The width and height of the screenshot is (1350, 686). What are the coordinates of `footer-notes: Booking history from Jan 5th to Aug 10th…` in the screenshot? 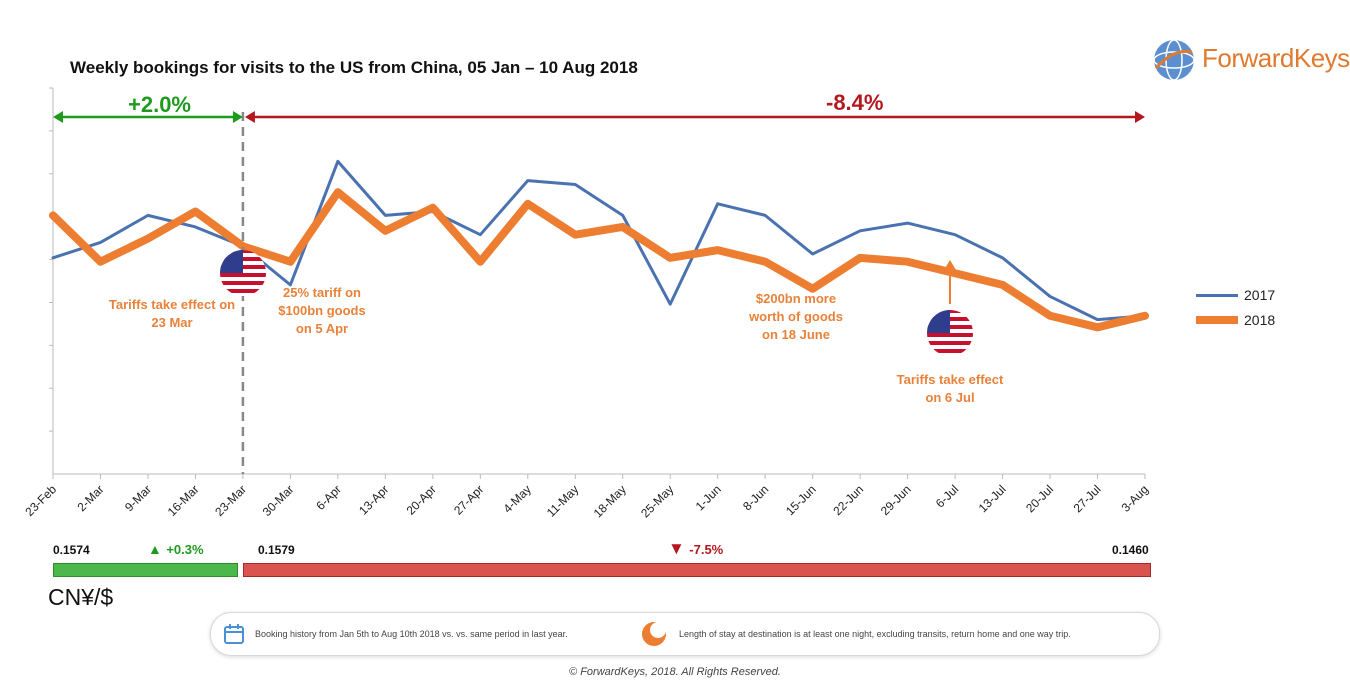 It's located at (685, 634).